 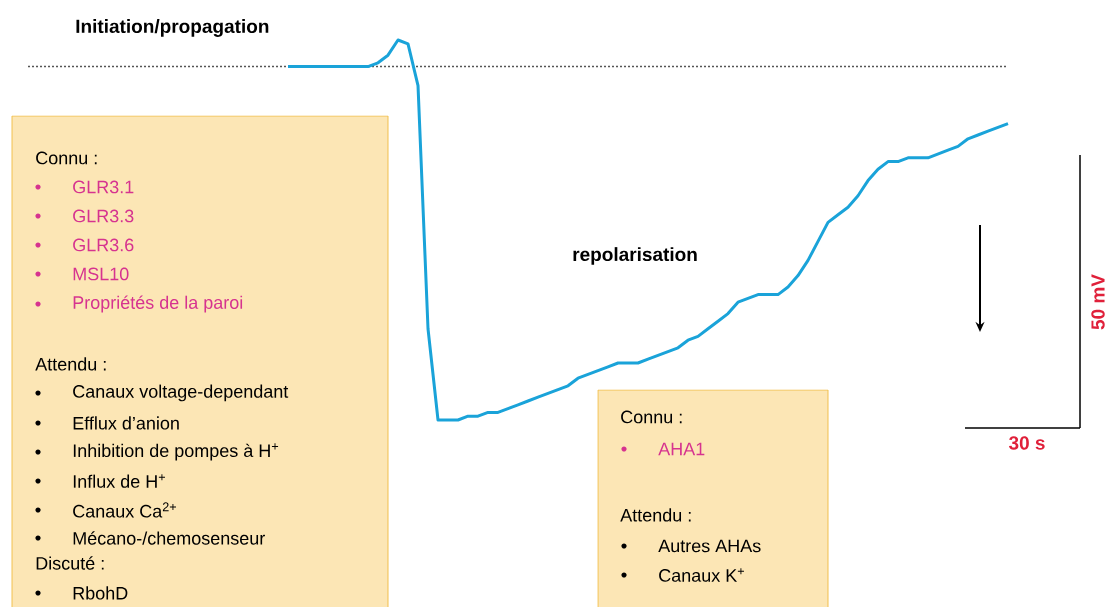 What do you see at coordinates (158, 304) in the screenshot?
I see `text: Propriétés de la paroi` at bounding box center [158, 304].